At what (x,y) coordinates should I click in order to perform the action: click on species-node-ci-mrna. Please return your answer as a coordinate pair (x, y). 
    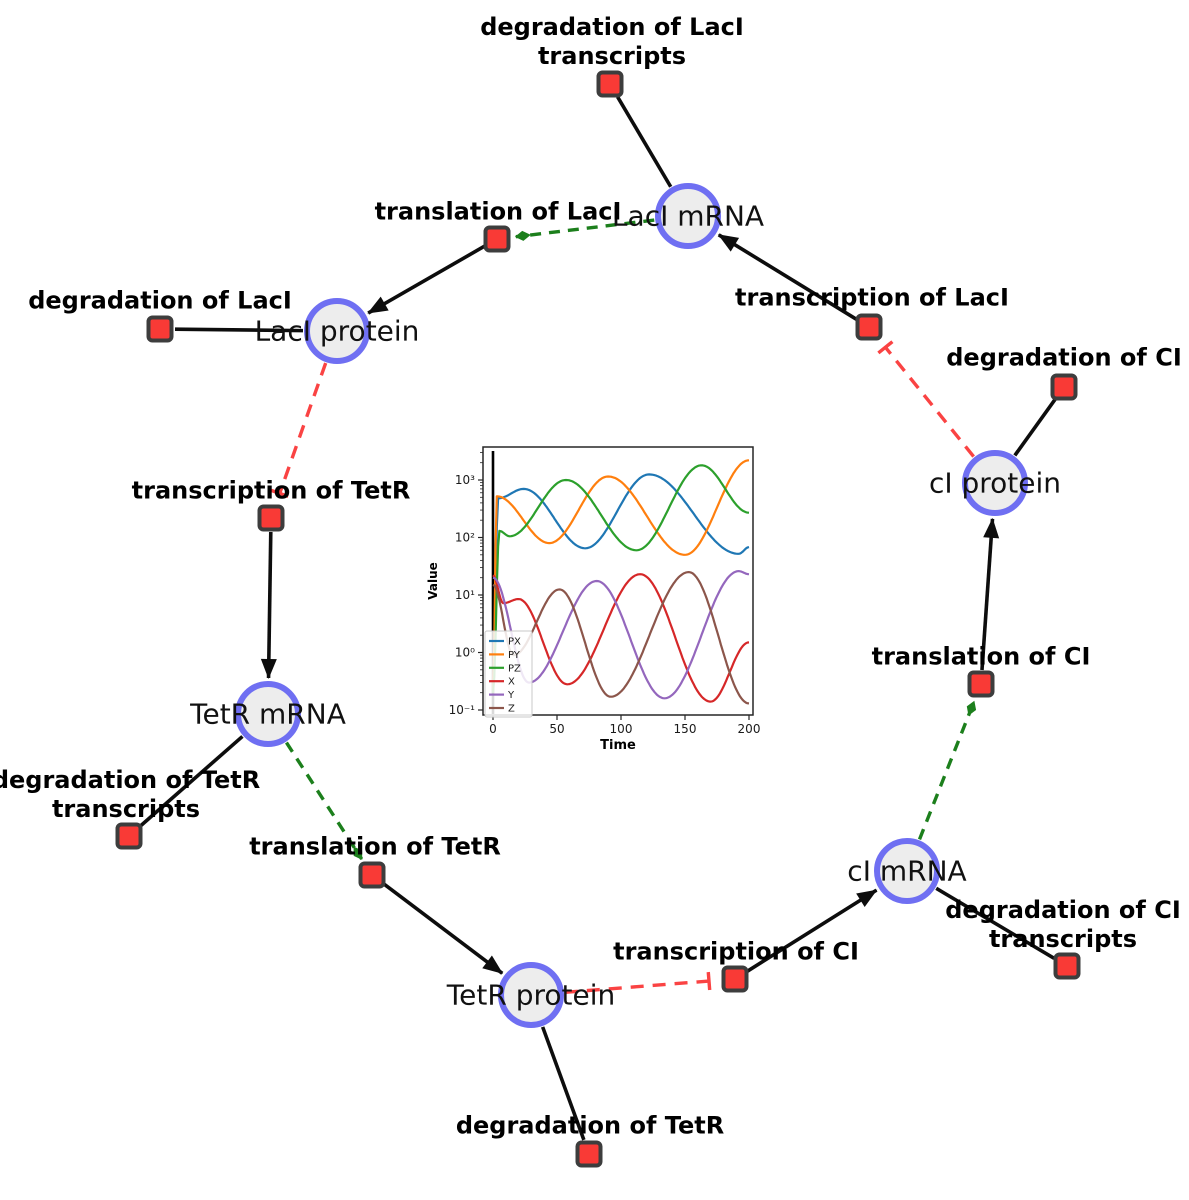
    Looking at the image, I should click on (907, 871).